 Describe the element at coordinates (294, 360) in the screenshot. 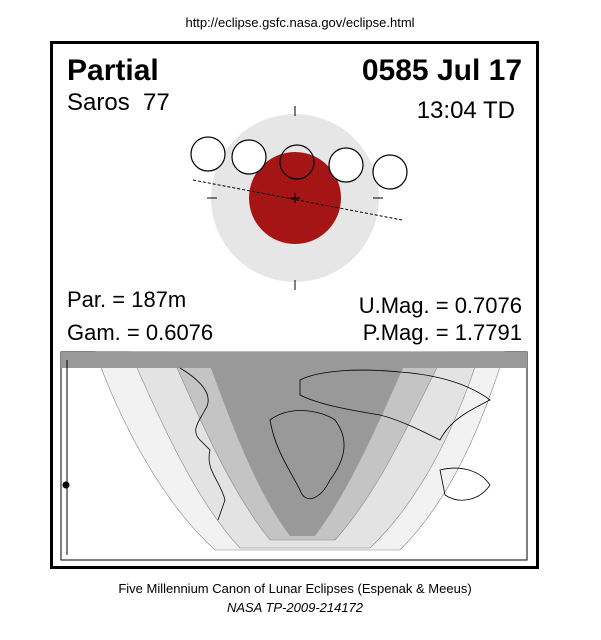

I see `polar-band` at that location.